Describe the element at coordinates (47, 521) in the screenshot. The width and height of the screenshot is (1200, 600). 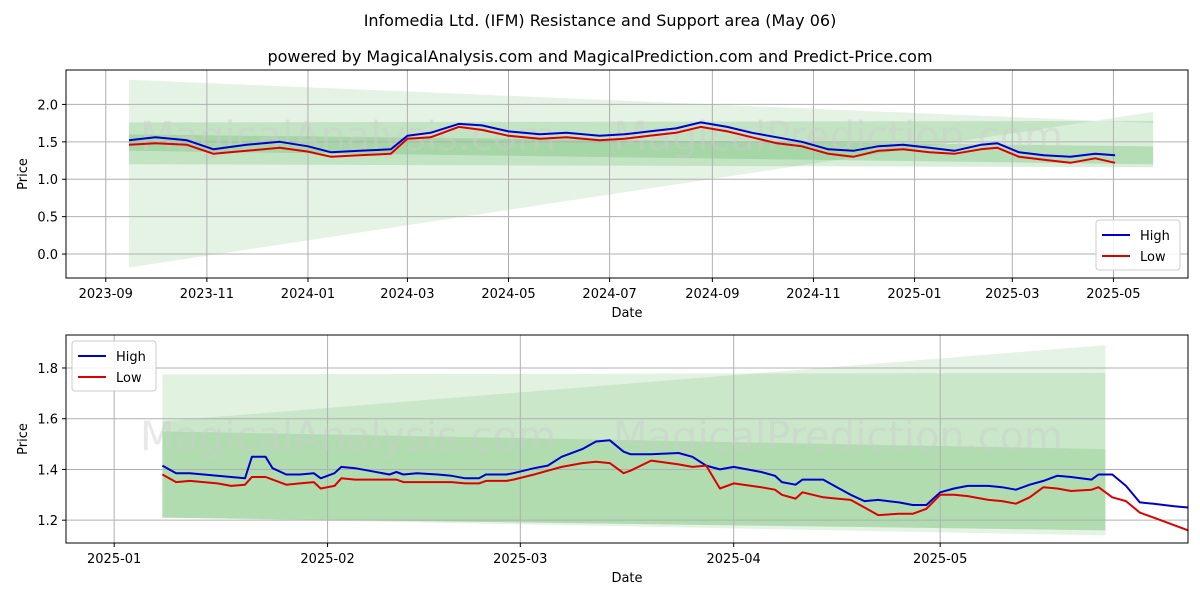
I see `y-tick-label: 1.2` at that location.